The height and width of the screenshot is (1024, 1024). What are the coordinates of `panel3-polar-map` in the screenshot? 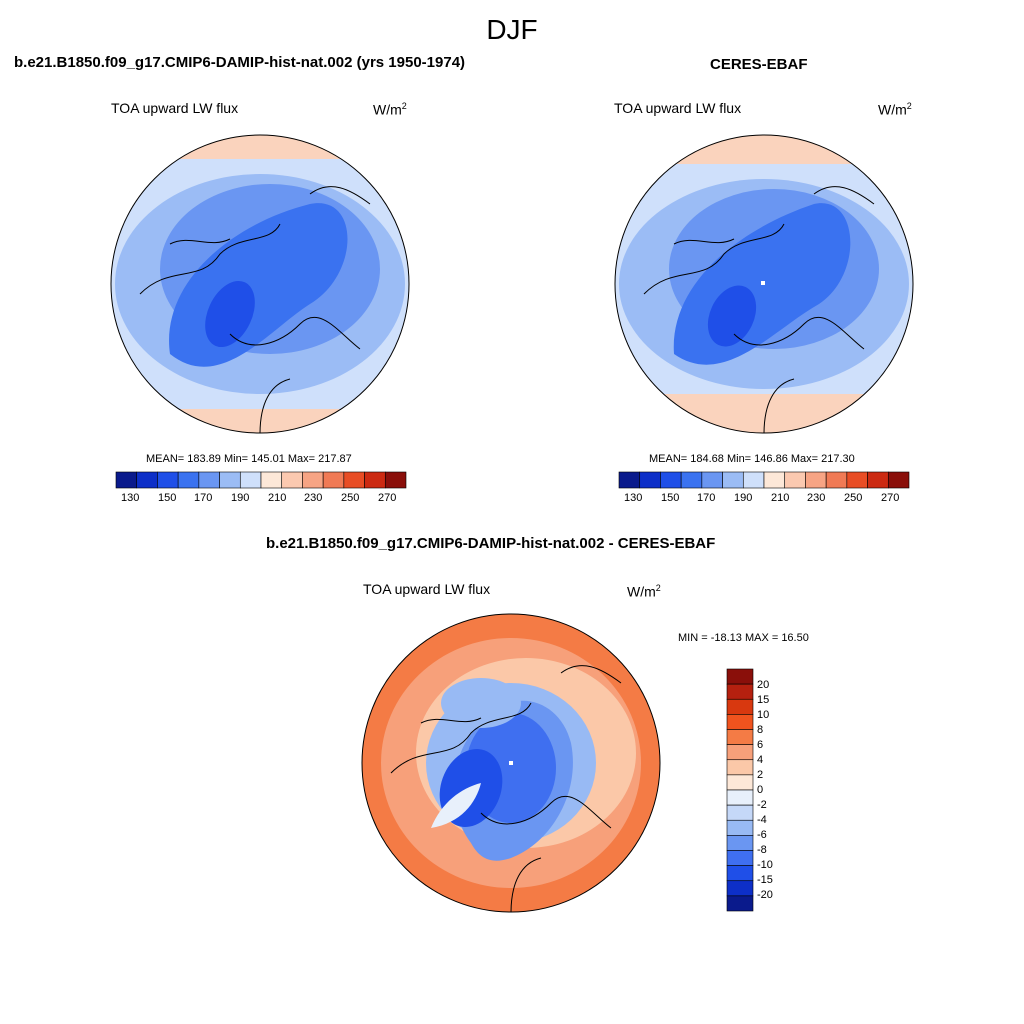 It's located at (511, 763).